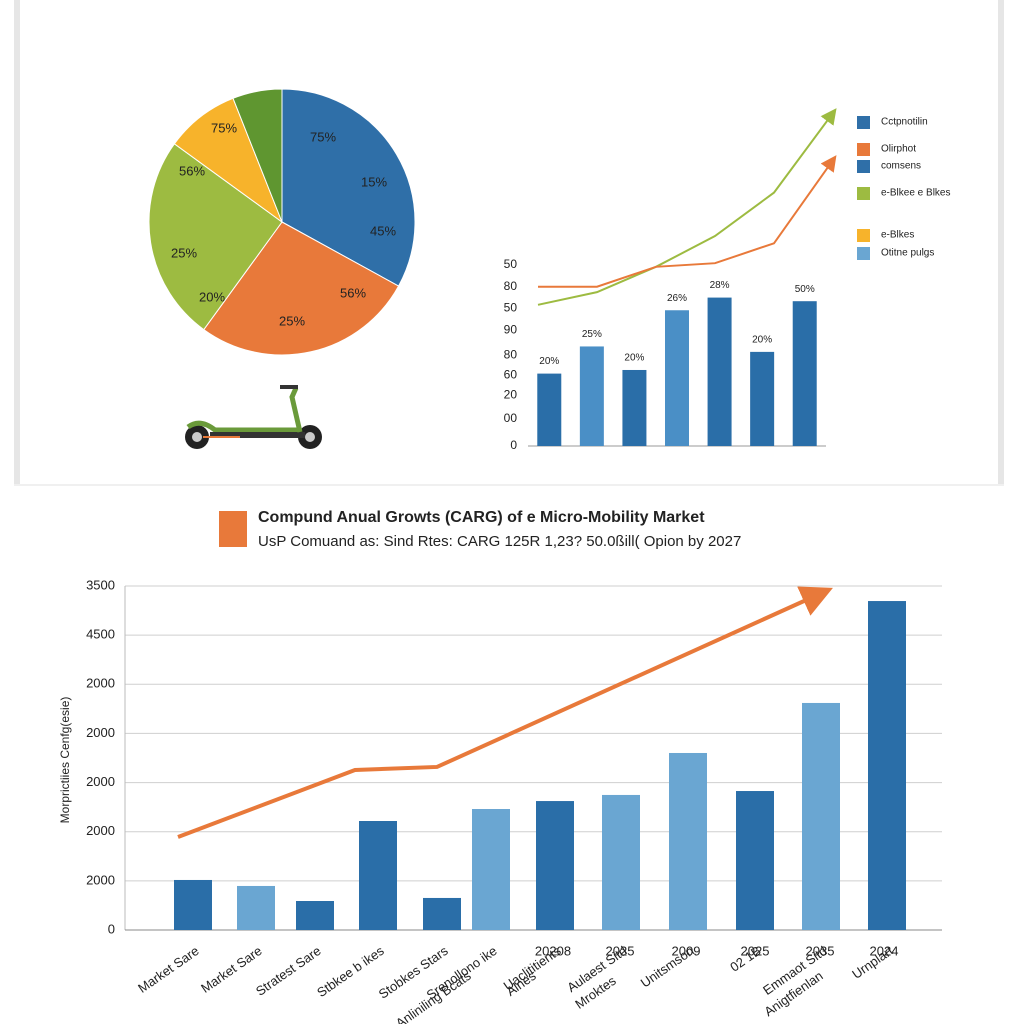 The height and width of the screenshot is (1024, 1024). I want to click on y-tick-label: 4500, so click(100, 634).